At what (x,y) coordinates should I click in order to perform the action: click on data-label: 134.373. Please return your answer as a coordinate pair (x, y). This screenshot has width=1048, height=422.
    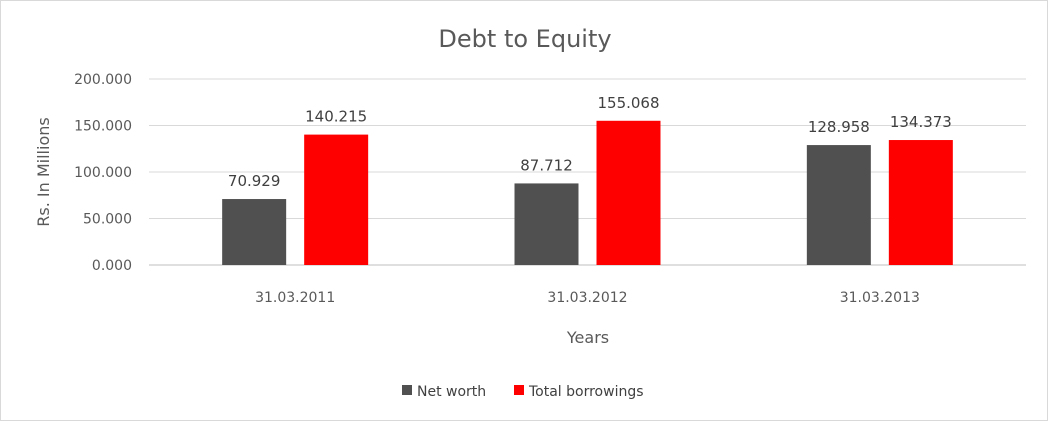
    Looking at the image, I should click on (921, 122).